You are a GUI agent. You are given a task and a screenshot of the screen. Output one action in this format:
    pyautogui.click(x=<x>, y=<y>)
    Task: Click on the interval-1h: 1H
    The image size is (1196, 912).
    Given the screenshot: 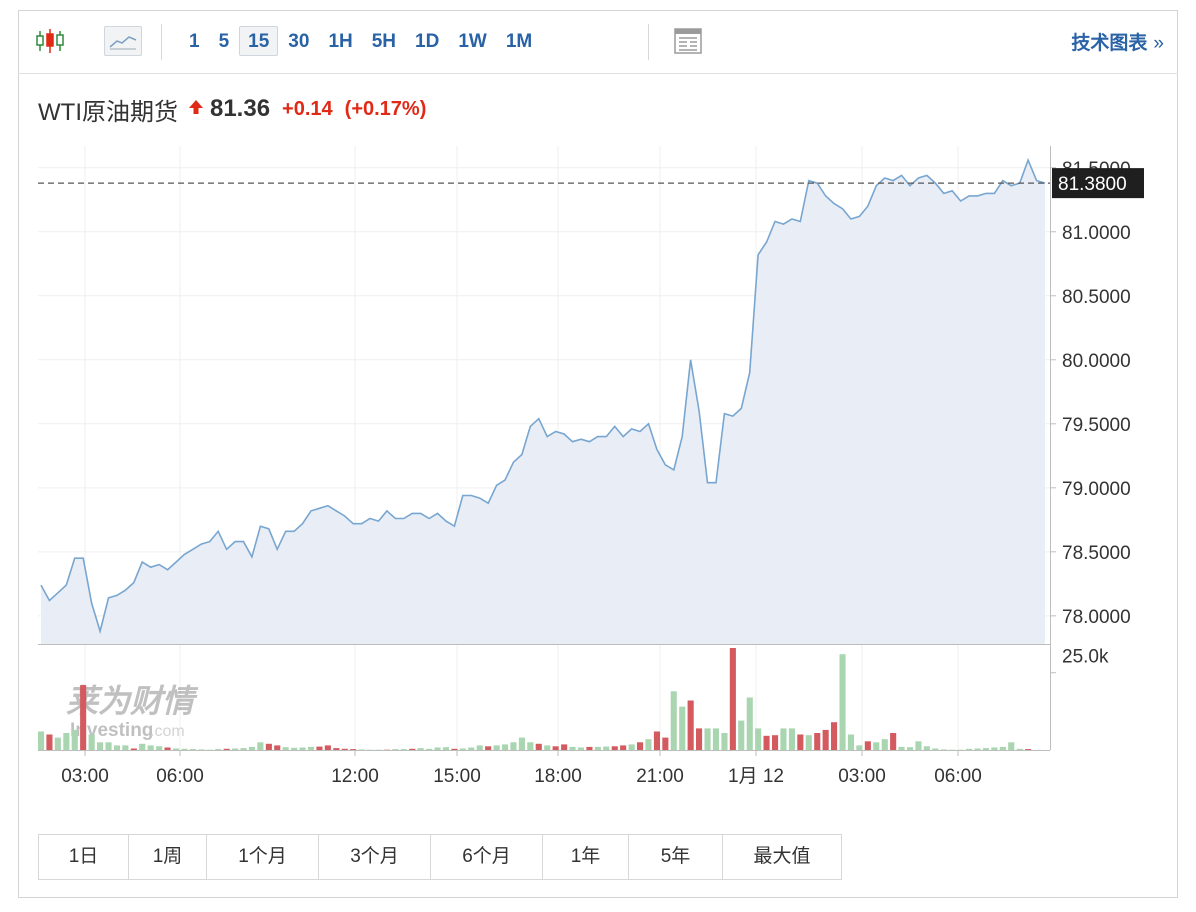 What is the action you would take?
    pyautogui.click(x=340, y=41)
    